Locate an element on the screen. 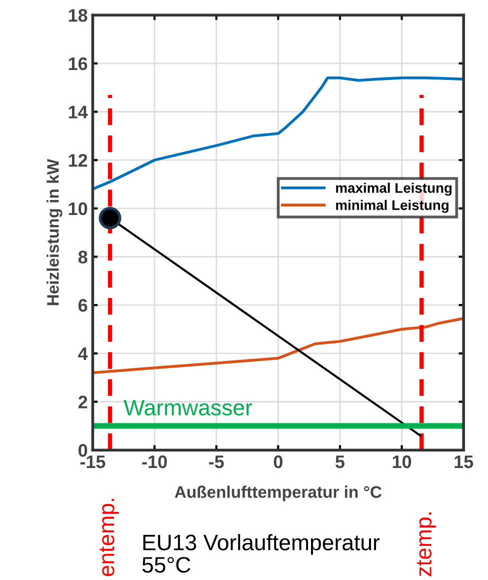 The width and height of the screenshot is (488, 580). x-tick-label: -5 is located at coordinates (216, 462).